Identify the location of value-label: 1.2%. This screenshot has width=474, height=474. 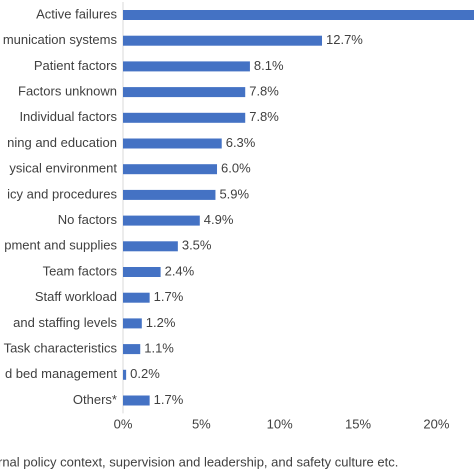
(161, 322).